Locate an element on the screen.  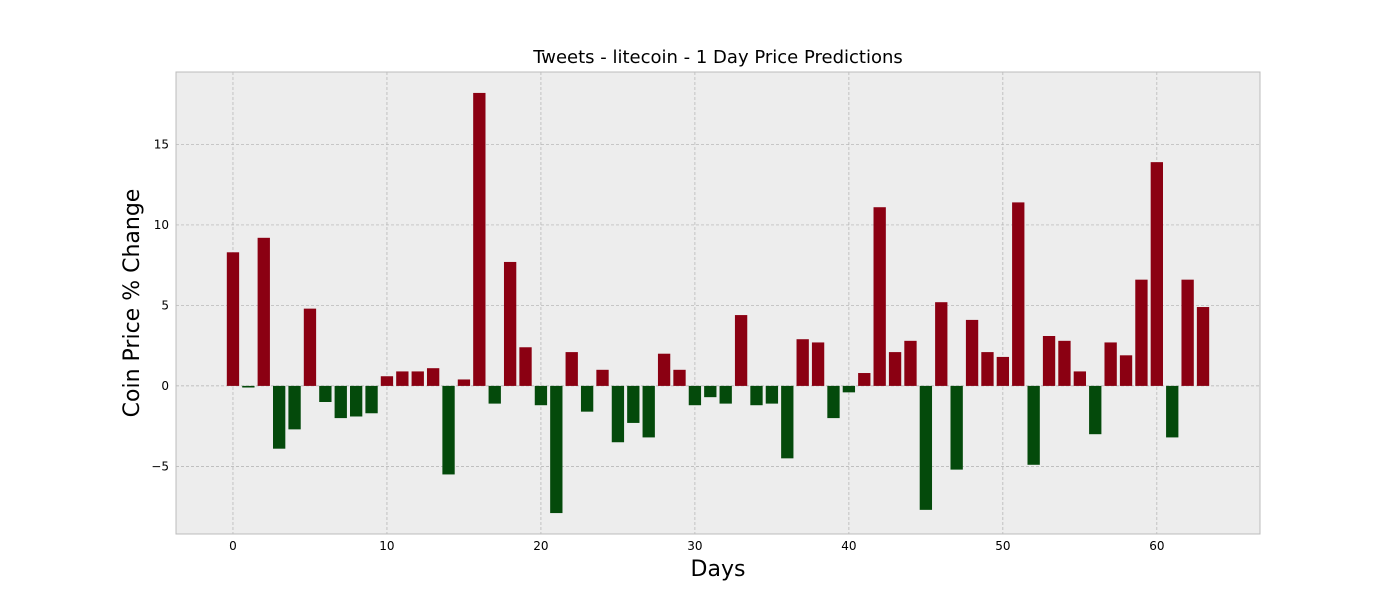
y-tick-label: −5 is located at coordinates (160, 466).